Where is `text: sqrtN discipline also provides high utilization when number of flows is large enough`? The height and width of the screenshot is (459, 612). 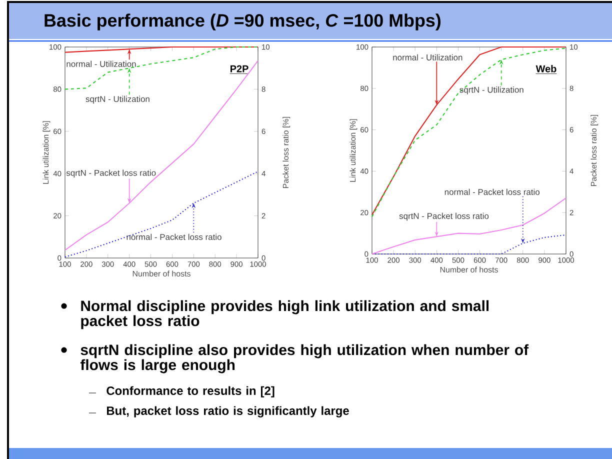 text: sqrtN discipline also provides high utilization when number of flows is large enough is located at coordinates (304, 359).